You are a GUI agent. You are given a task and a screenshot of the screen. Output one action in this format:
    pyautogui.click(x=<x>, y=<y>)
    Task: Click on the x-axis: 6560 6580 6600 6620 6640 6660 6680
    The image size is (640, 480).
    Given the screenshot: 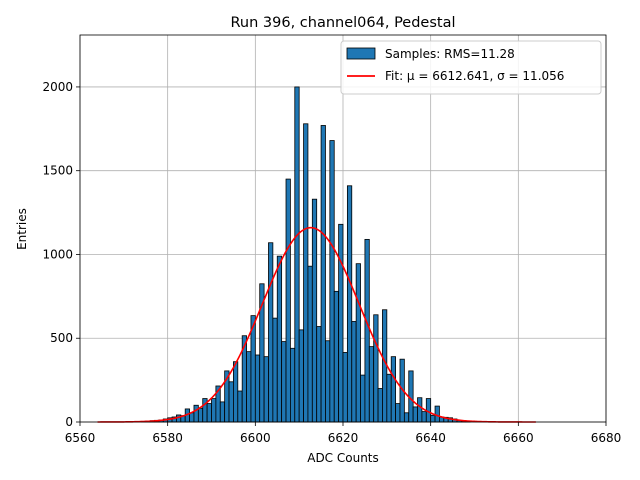 What is the action you would take?
    pyautogui.click(x=343, y=433)
    